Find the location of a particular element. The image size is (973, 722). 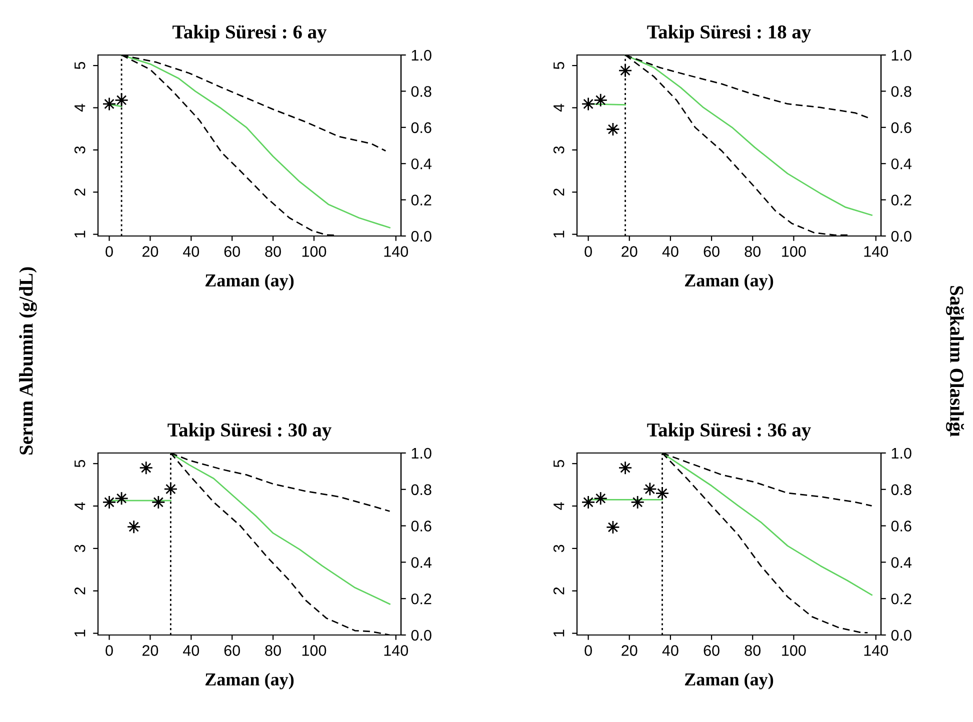

chart-title: Takip Süresi : 36 ay is located at coordinates (729, 431).